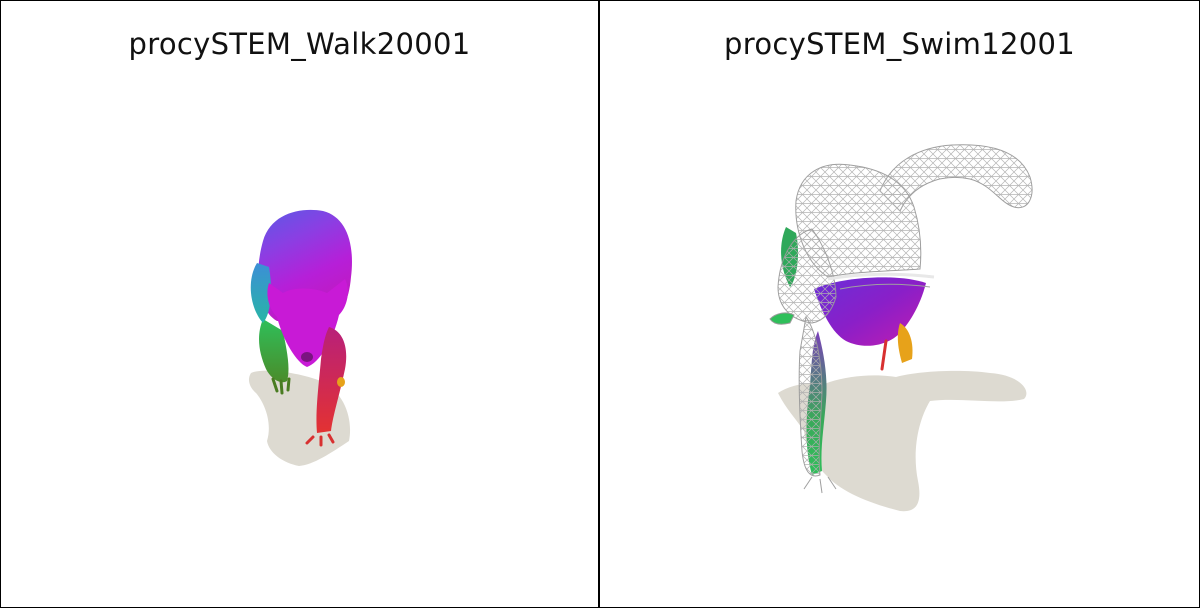 This screenshot has height=608, width=1200. I want to click on walk-shoulder, so click(260, 293).